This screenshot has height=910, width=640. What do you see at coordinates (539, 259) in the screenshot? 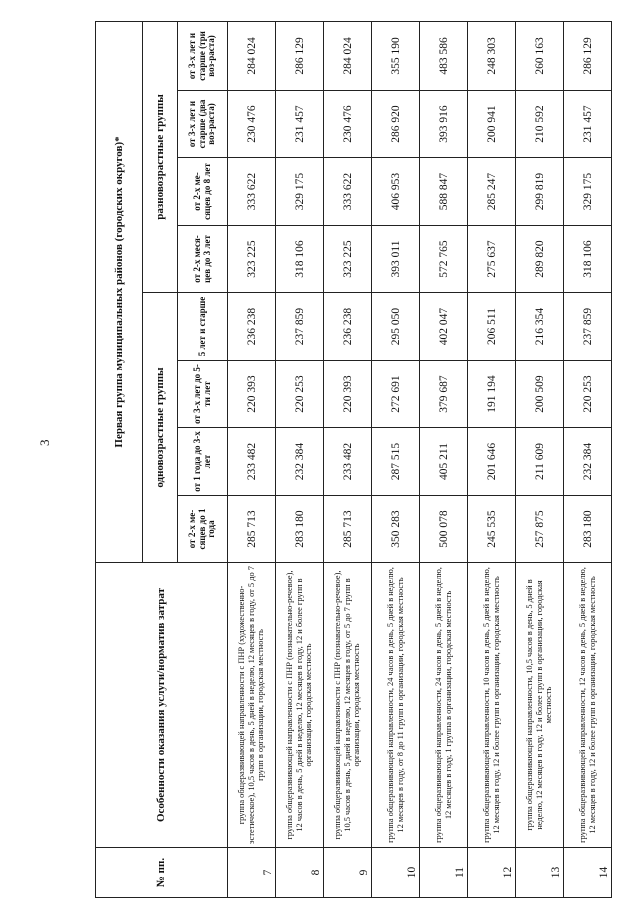
I see `cost-value: 289 820` at bounding box center [539, 259].